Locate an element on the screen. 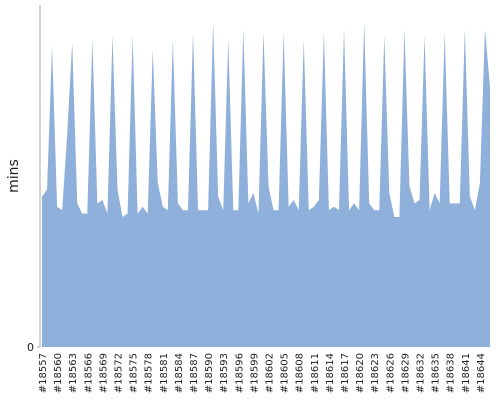 This screenshot has height=400, width=500. x-tick-label: #18584 is located at coordinates (179, 373).